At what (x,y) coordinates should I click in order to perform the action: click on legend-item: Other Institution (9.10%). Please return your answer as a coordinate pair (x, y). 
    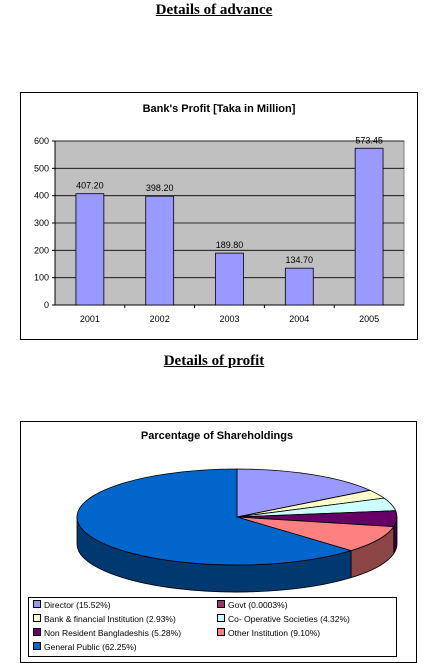
    Looking at the image, I should click on (268, 633).